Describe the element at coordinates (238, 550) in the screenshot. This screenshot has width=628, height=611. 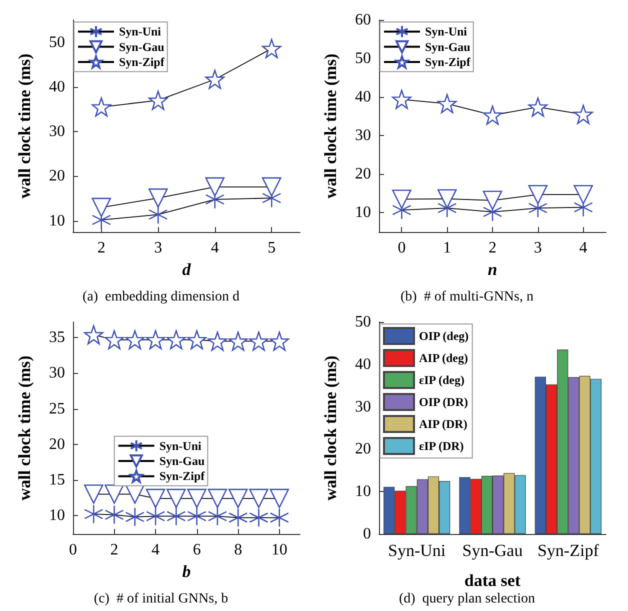
I see `x-tick-label: 8` at that location.